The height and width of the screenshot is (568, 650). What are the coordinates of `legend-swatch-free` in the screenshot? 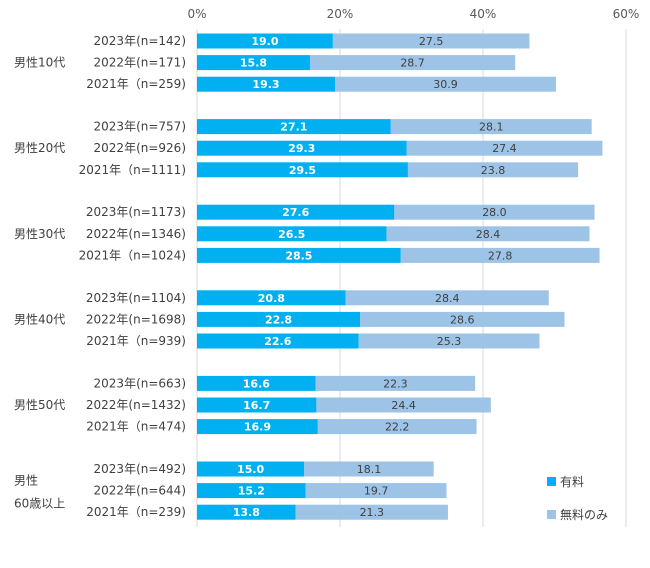 It's located at (551, 514).